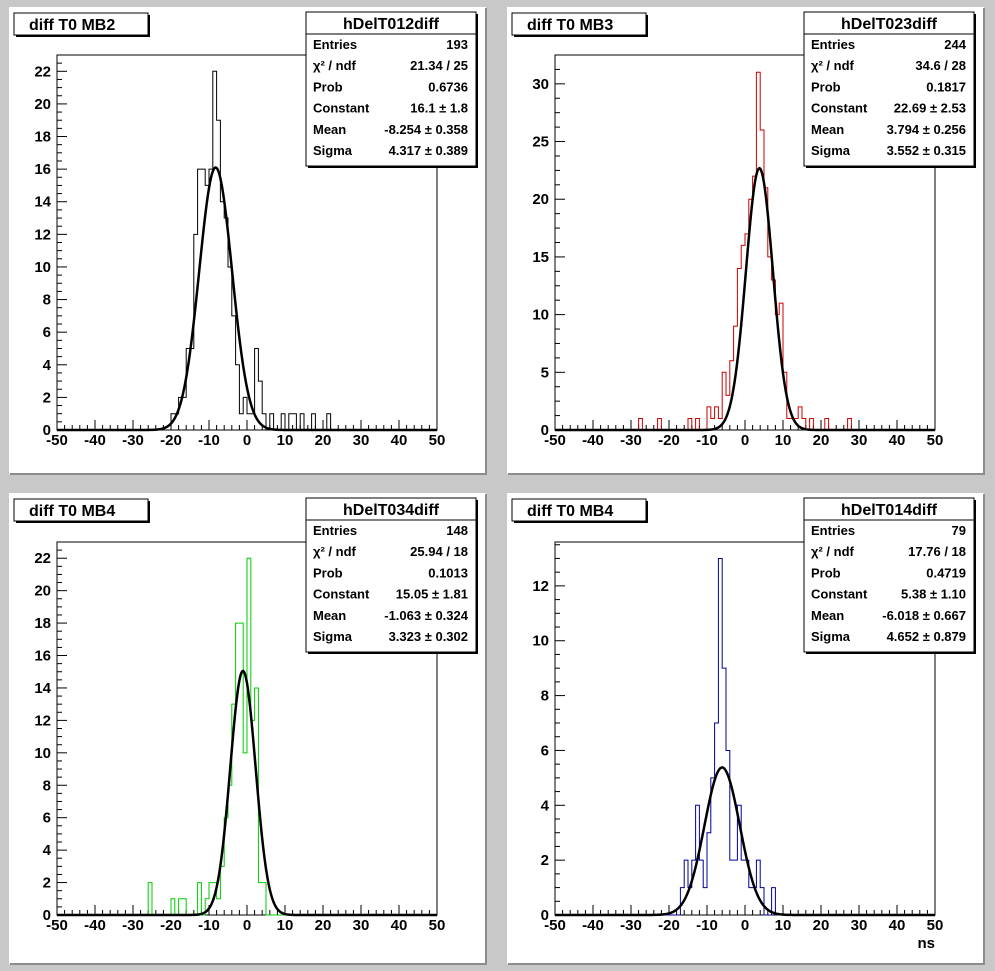  What do you see at coordinates (42, 558) in the screenshot?
I see `y-tick-label: 22` at bounding box center [42, 558].